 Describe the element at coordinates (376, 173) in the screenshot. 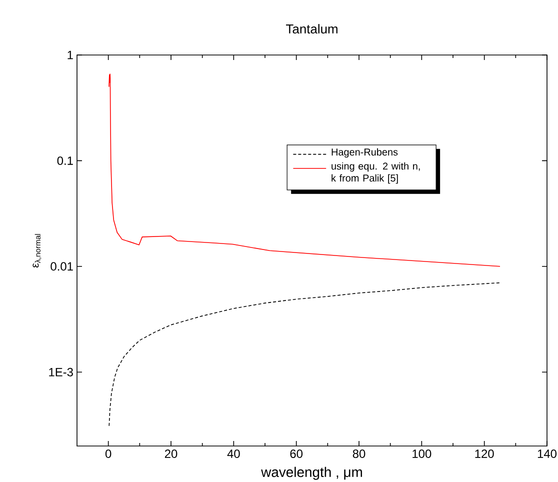

I see `legend-label: using equ. 2 with n, k from Palik [5]` at that location.